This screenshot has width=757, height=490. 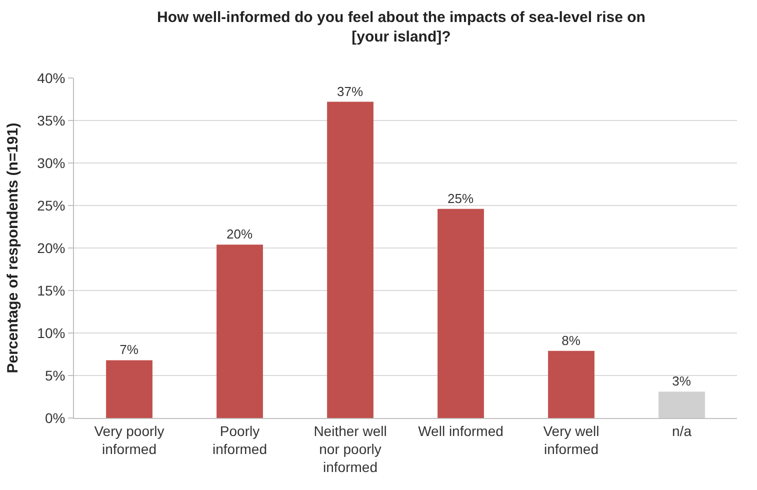 What do you see at coordinates (682, 430) in the screenshot?
I see `x-tick-label: n/a` at bounding box center [682, 430].